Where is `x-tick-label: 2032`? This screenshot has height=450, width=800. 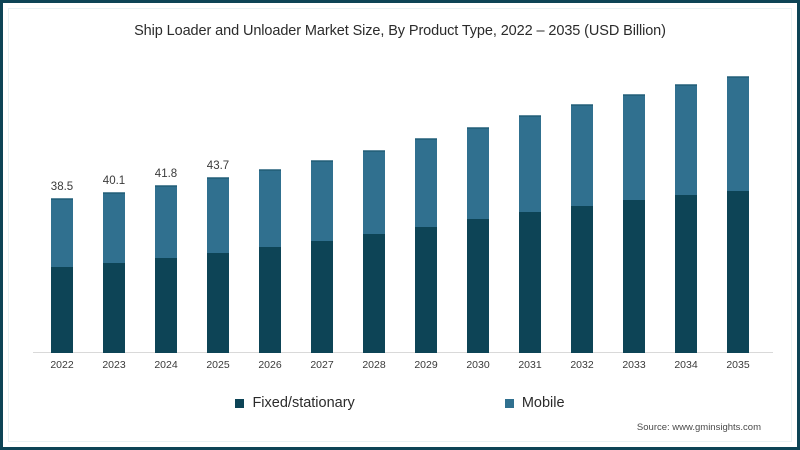 x-tick-label: 2032 is located at coordinates (582, 365).